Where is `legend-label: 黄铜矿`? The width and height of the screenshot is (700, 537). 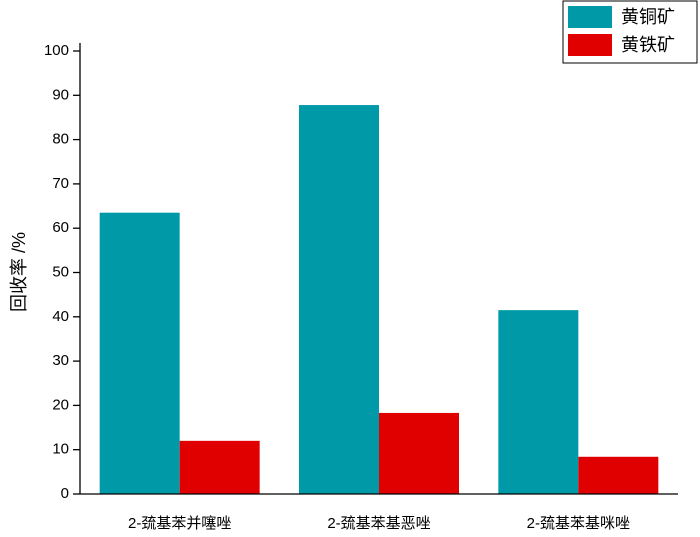
legend-label: 黄铜矿 is located at coordinates (648, 17).